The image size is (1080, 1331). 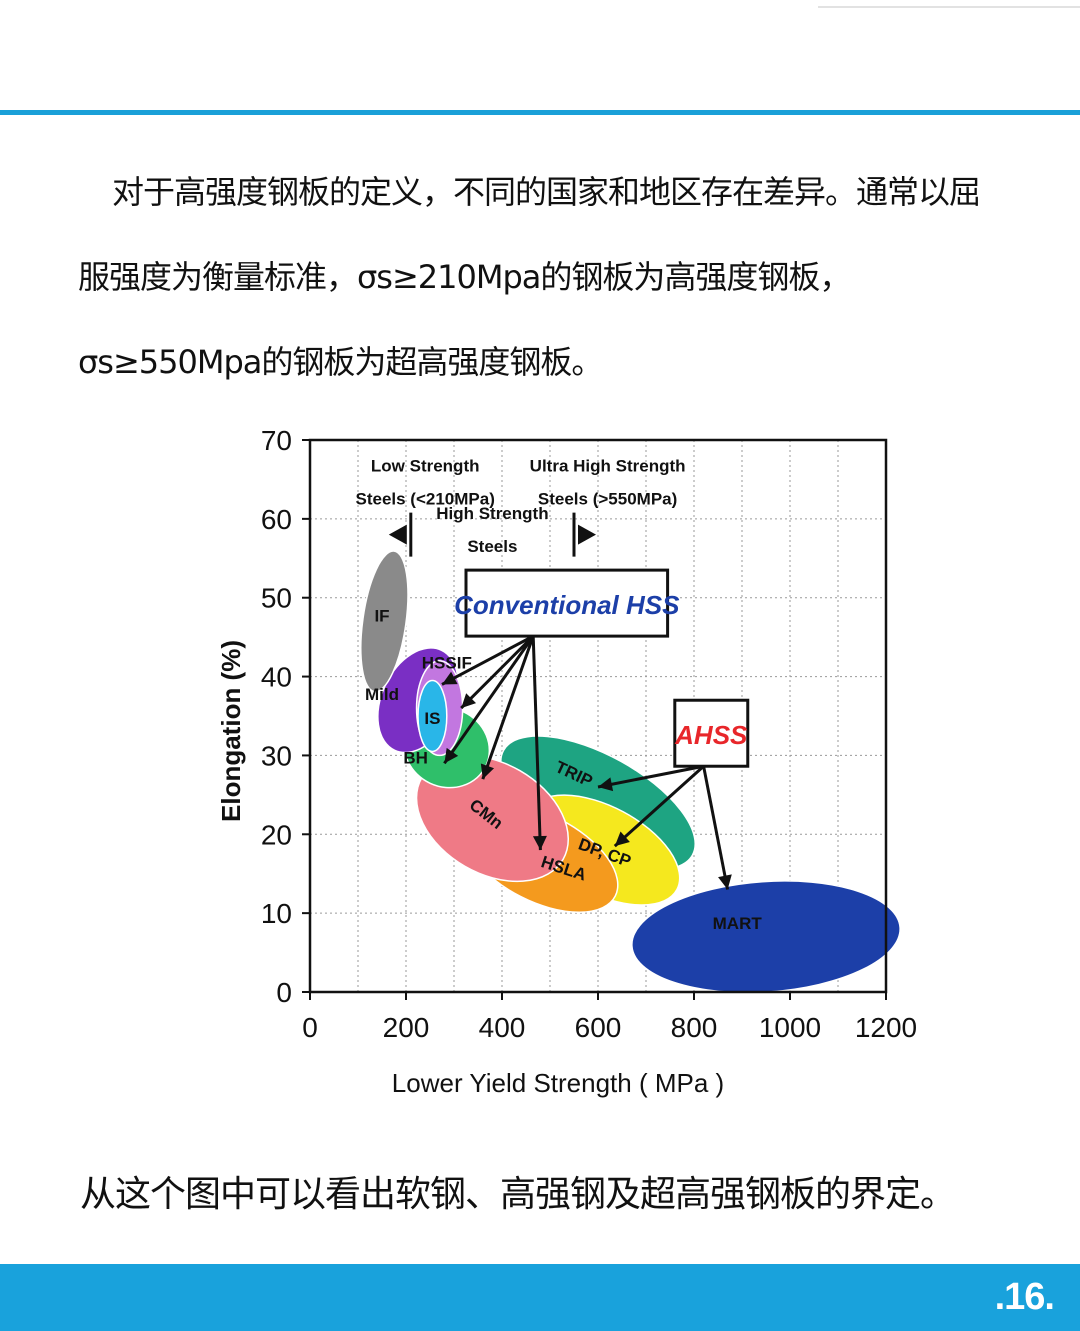 I want to click on callouts: Conventional HSS AHSS, so click(x=595, y=729).